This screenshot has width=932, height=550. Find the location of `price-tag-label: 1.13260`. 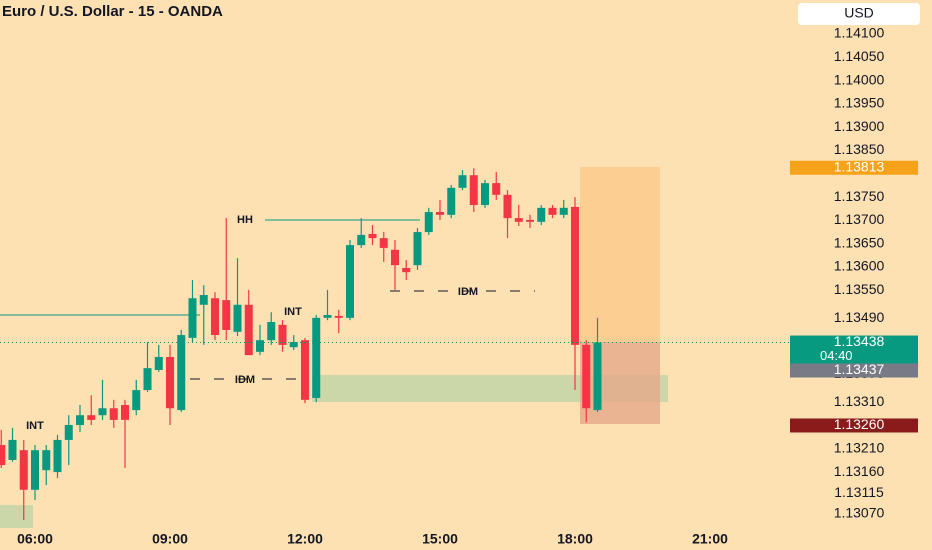

price-tag-label: 1.13260 is located at coordinates (859, 424).